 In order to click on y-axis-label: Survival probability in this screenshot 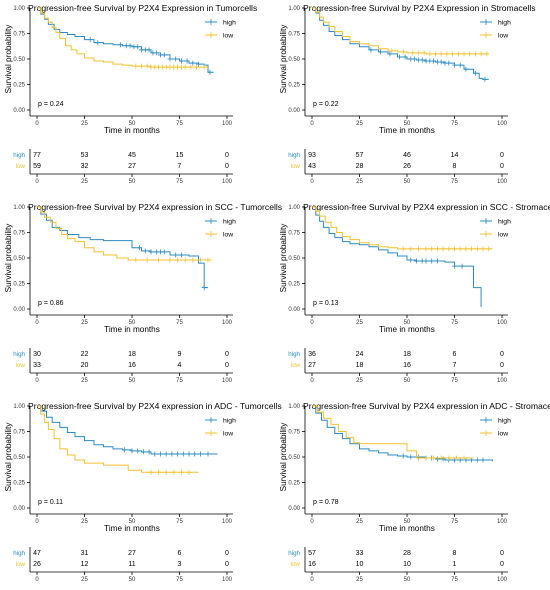, I will do `click(8, 59)`.